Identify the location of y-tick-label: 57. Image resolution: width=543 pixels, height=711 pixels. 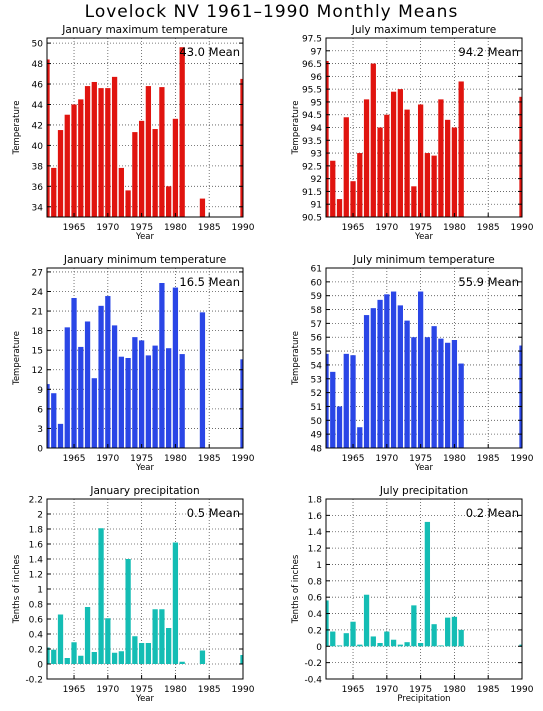
(316, 325).